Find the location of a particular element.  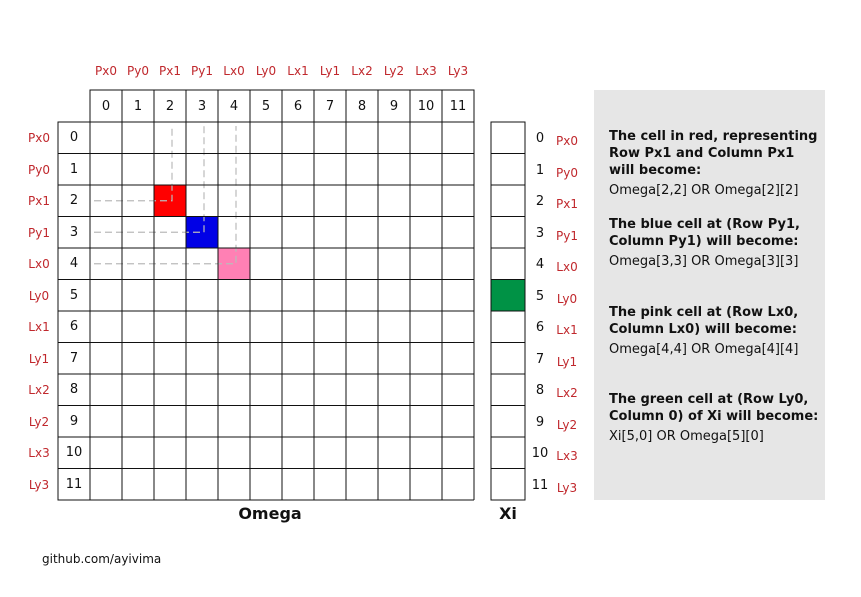

explanation-red-expr: Omega[2,2] OR Omega[2][2] is located at coordinates (704, 190).